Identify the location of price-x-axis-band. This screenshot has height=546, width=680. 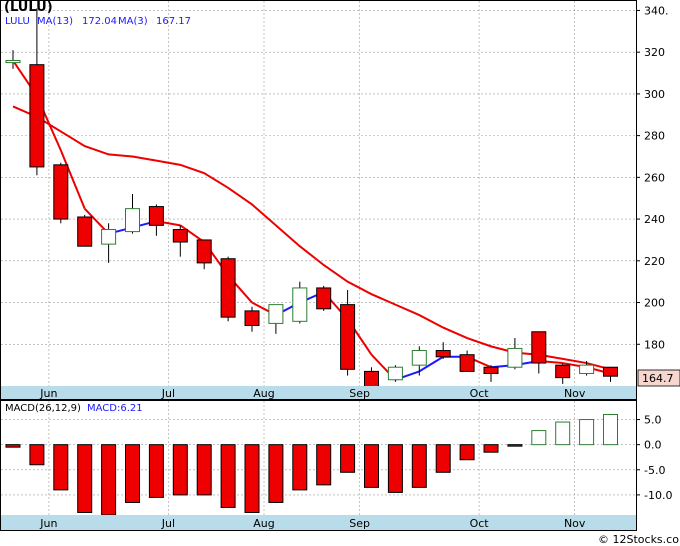
(318, 392).